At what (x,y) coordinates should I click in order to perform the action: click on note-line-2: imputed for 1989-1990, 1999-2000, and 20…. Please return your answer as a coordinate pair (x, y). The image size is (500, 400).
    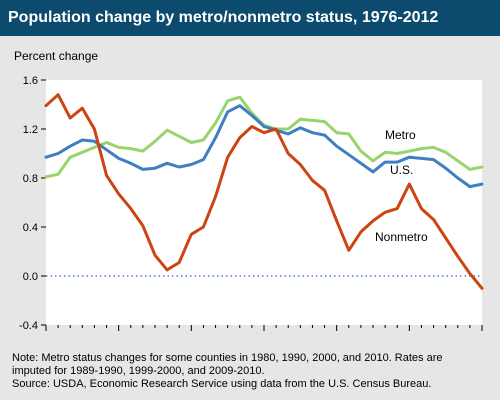
    Looking at the image, I should click on (138, 371).